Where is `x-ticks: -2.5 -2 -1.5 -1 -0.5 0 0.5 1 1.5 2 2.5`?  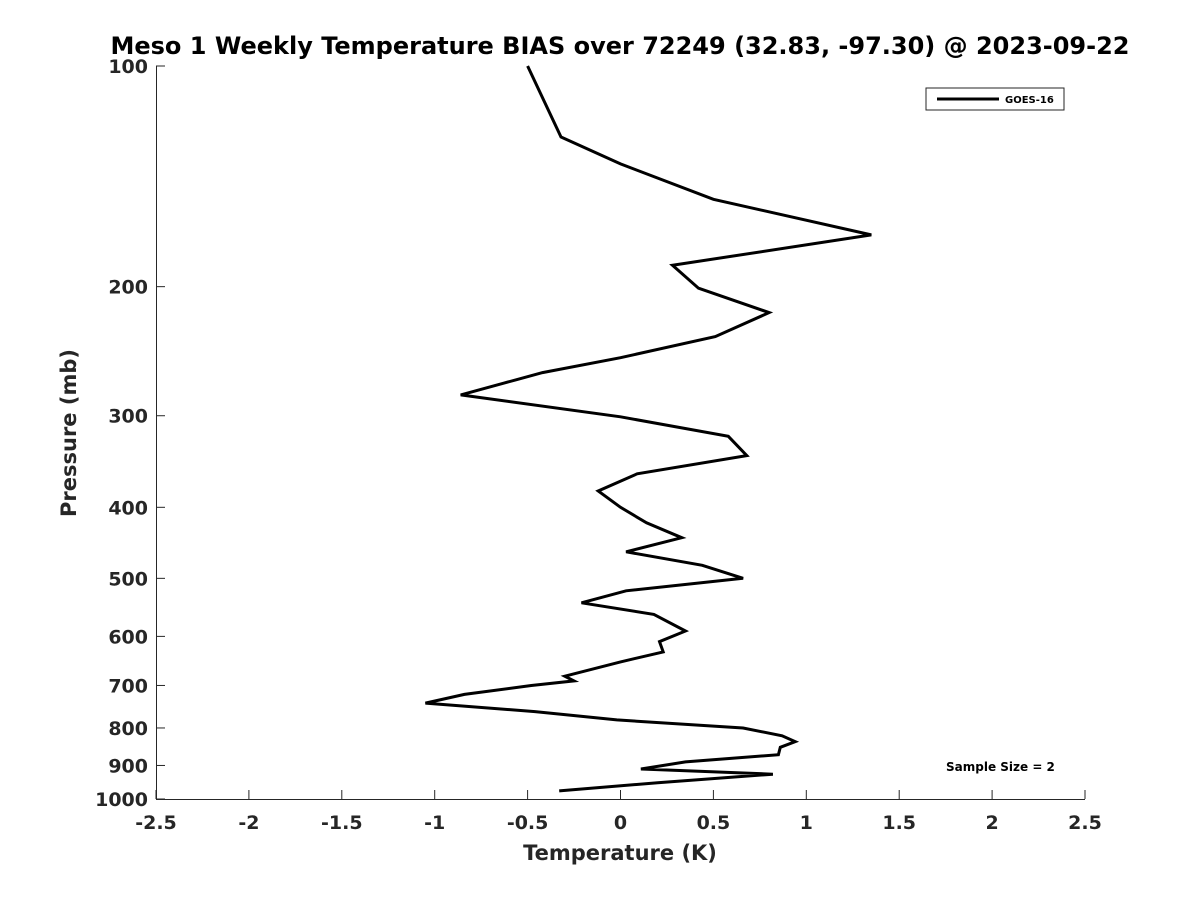
x-ticks: -2.5 -2 -1.5 -1 -0.5 0 0.5 1 1.5 2 2.5 is located at coordinates (618, 812).